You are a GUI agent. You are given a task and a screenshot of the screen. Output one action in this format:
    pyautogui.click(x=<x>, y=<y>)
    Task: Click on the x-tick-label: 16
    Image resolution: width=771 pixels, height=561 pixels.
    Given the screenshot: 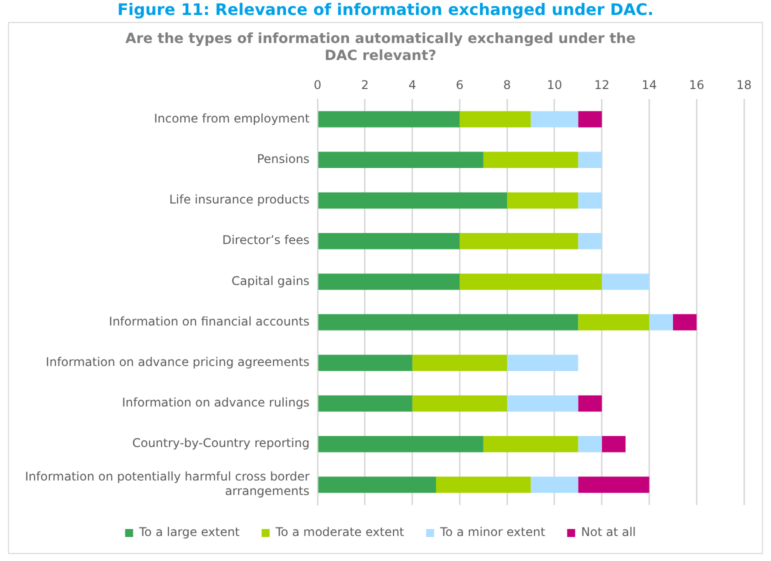 What is the action you would take?
    pyautogui.click(x=696, y=85)
    